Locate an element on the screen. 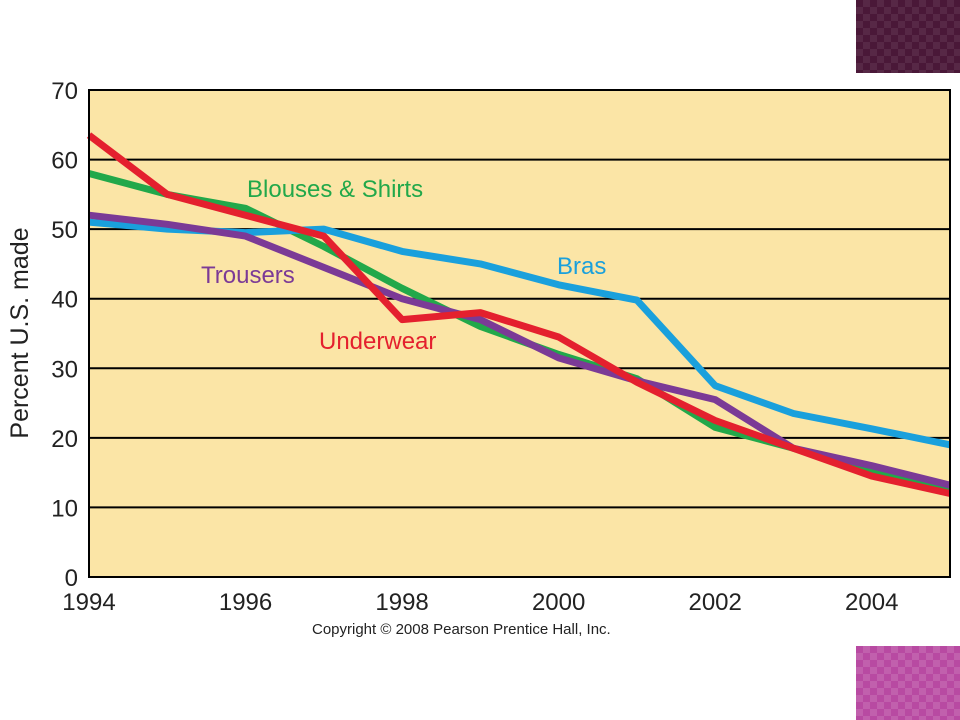 The height and width of the screenshot is (720, 960). y-tick-label: 40 is located at coordinates (64, 300).